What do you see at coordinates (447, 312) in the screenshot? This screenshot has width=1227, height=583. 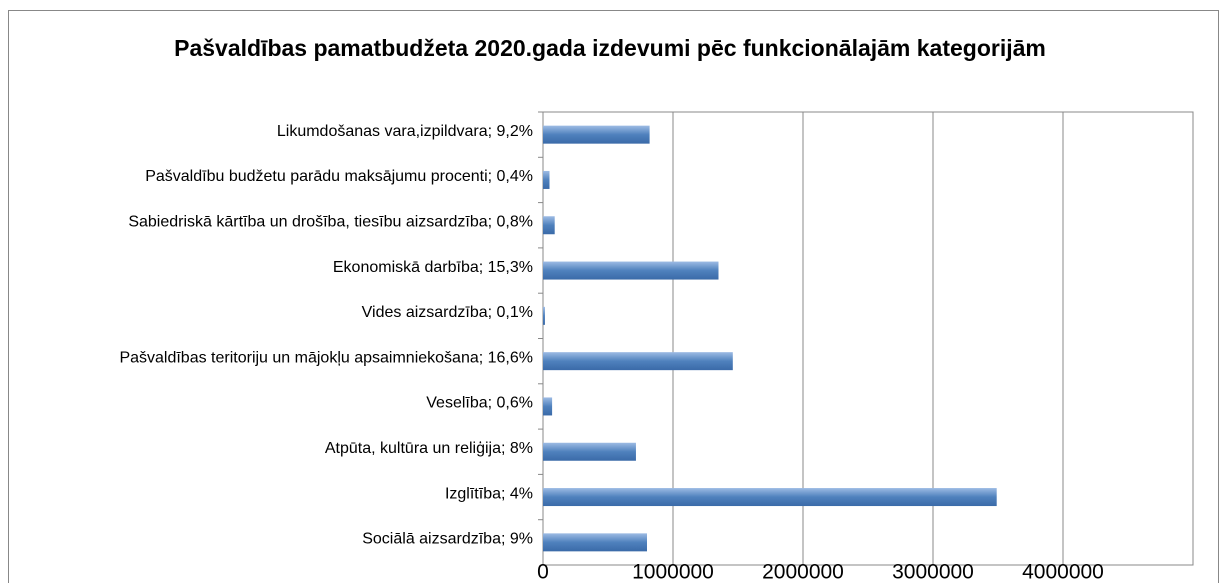 I see `y-tick-label: Vides aizsardzība; 0,1%` at bounding box center [447, 312].